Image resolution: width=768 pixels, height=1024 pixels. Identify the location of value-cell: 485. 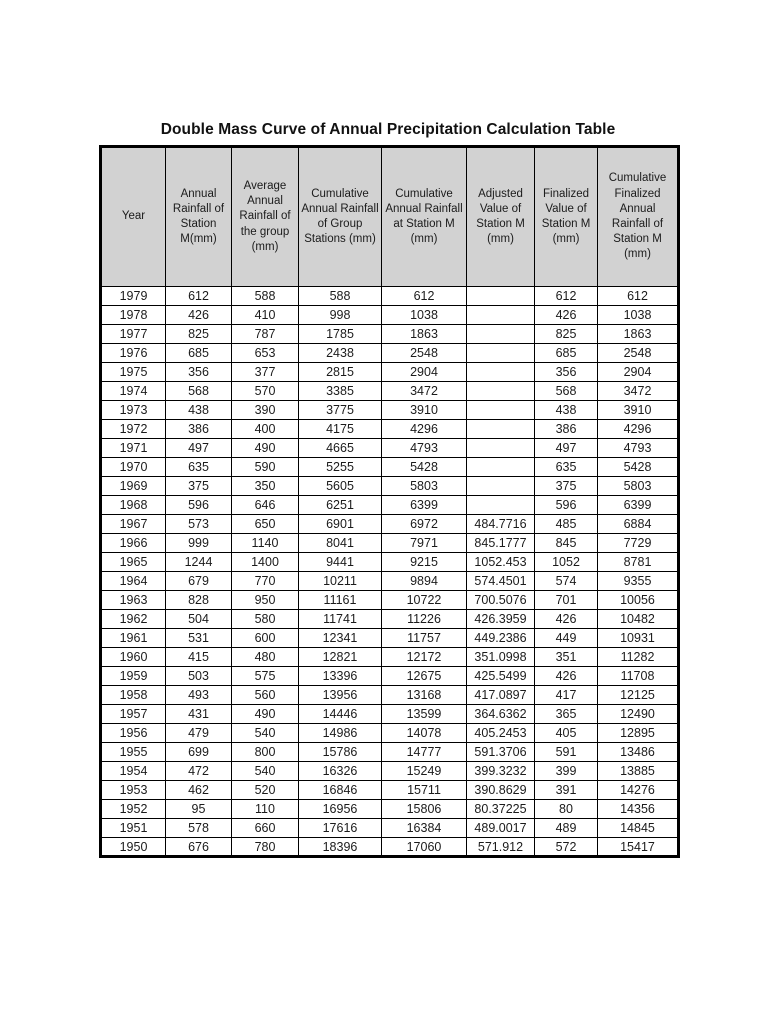
(566, 524).